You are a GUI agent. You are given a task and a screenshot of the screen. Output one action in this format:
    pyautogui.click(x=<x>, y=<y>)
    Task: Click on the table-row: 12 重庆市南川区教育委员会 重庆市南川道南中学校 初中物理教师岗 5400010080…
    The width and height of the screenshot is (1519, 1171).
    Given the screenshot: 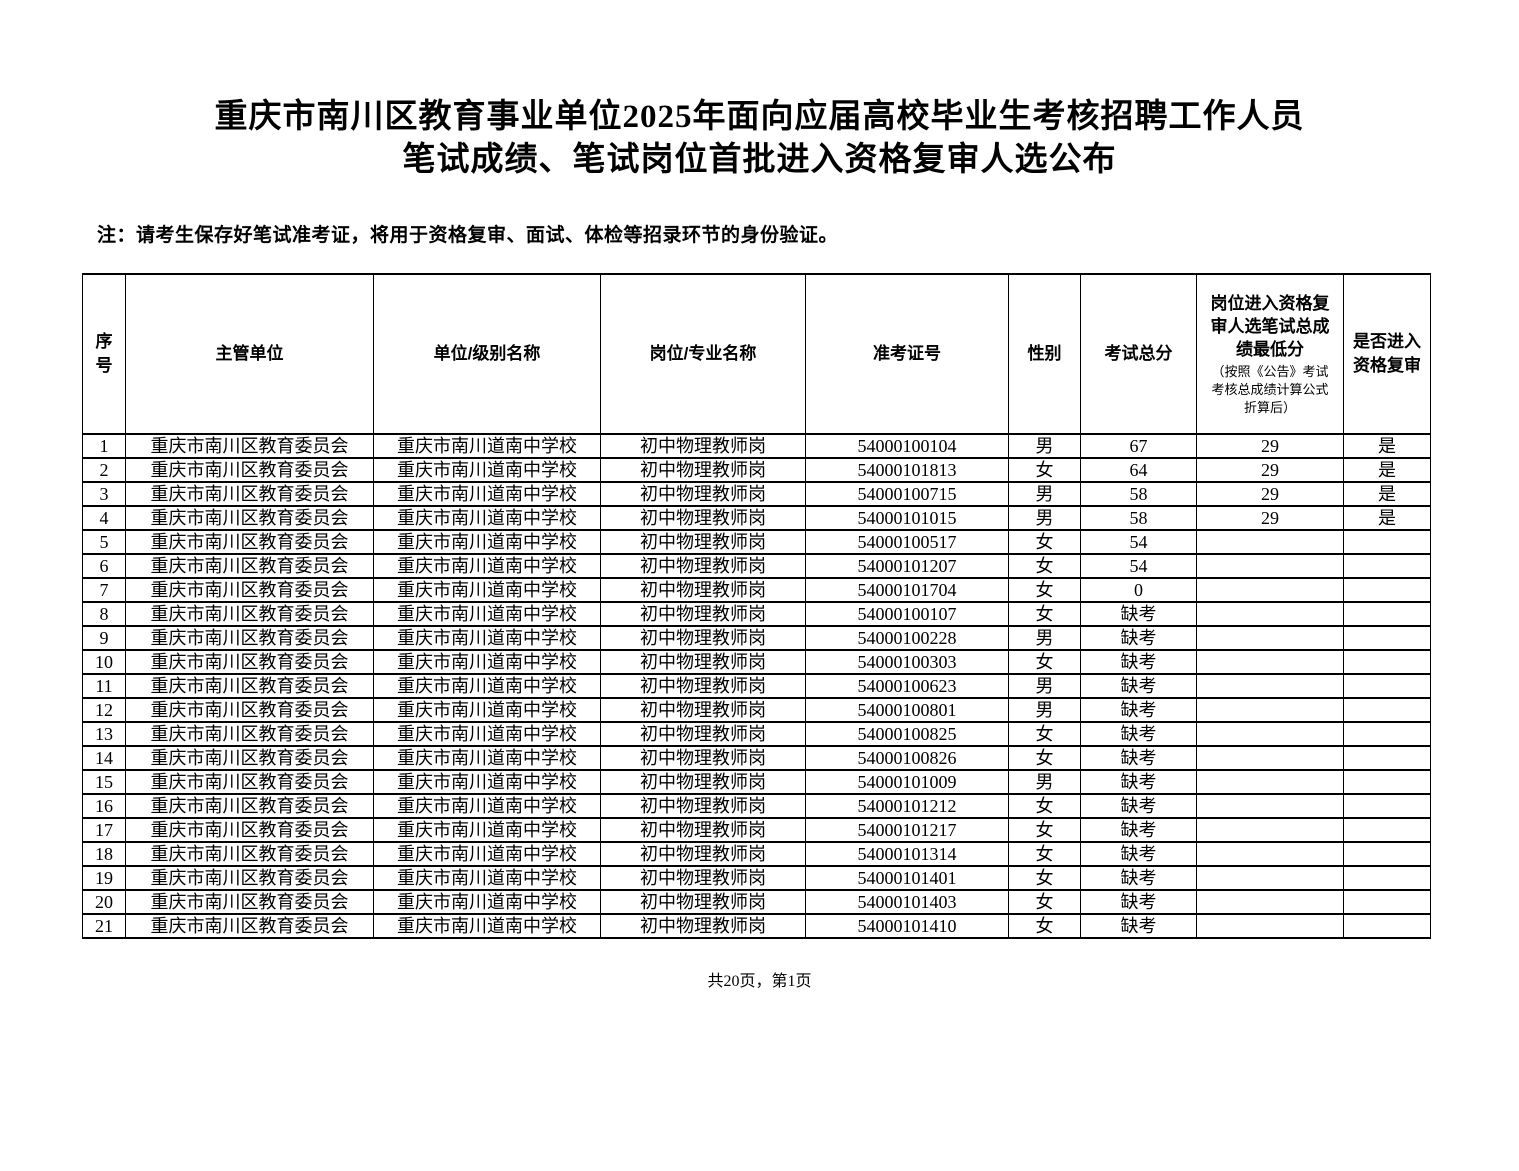 What is the action you would take?
    pyautogui.click(x=756, y=710)
    